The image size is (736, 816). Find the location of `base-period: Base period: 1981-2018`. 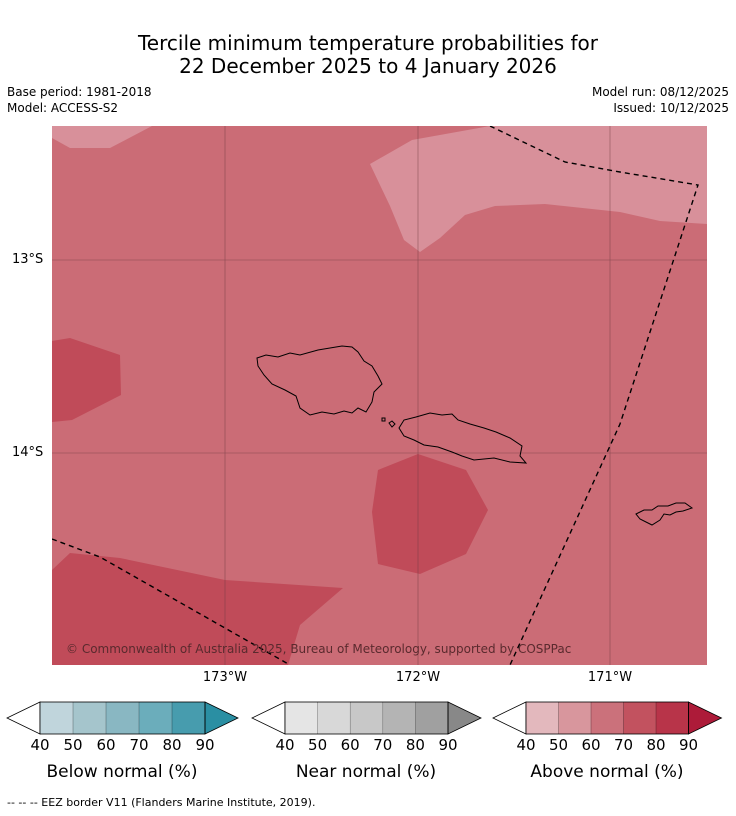

base-period: Base period: 1981-2018 is located at coordinates (79, 92).